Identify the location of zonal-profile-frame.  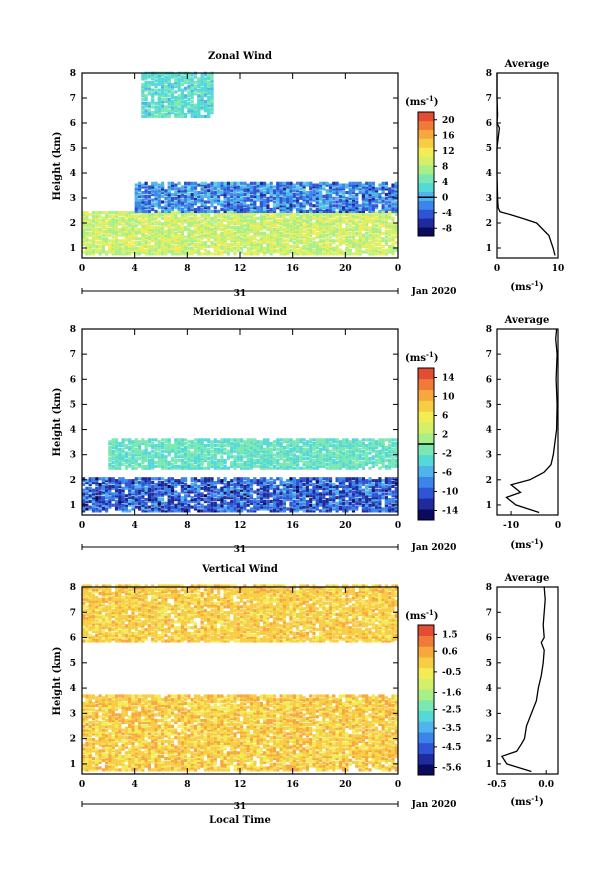
(527, 165).